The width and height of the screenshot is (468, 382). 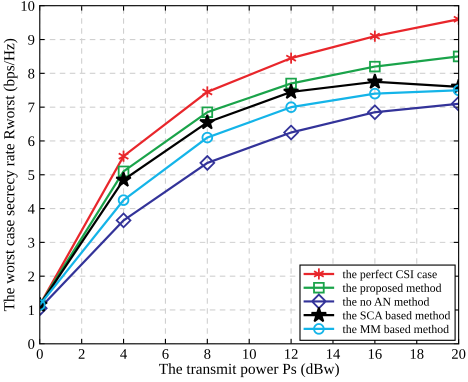 I want to click on x-tick-label: 16, so click(x=375, y=354).